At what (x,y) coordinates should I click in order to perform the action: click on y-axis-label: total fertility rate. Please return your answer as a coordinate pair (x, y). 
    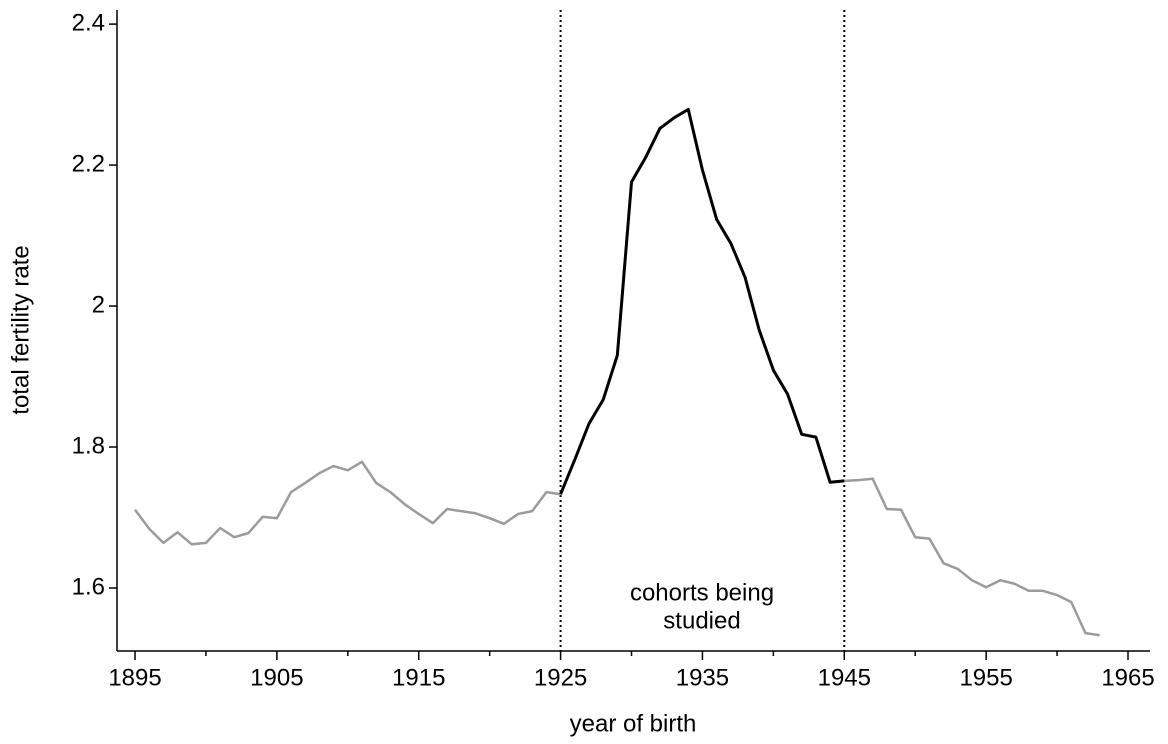
    Looking at the image, I should click on (20, 329).